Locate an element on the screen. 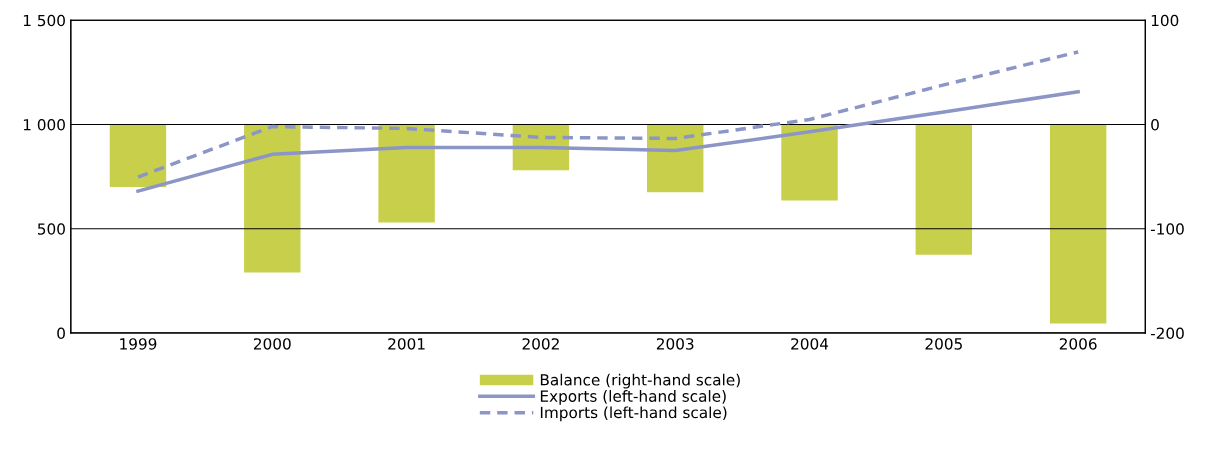 The image size is (1221, 450). x-tick-label: 1999 is located at coordinates (138, 344).